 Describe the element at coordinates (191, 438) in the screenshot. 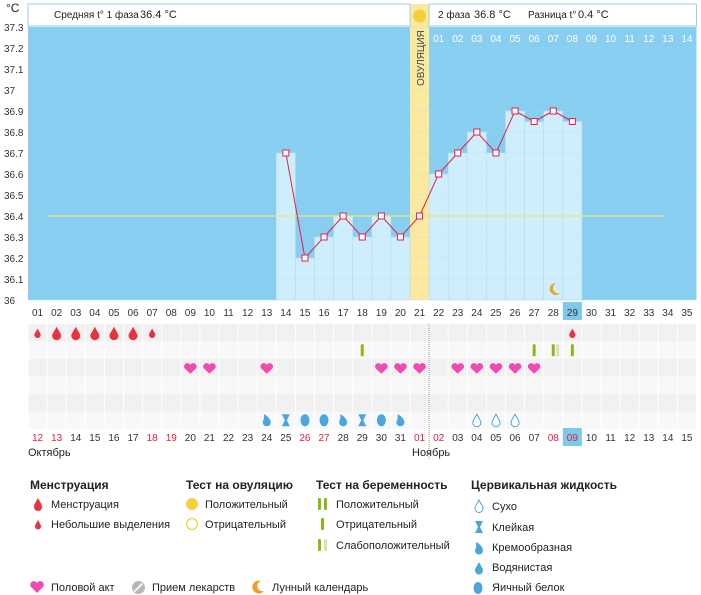

I see `calendar-date-label: 20` at that location.